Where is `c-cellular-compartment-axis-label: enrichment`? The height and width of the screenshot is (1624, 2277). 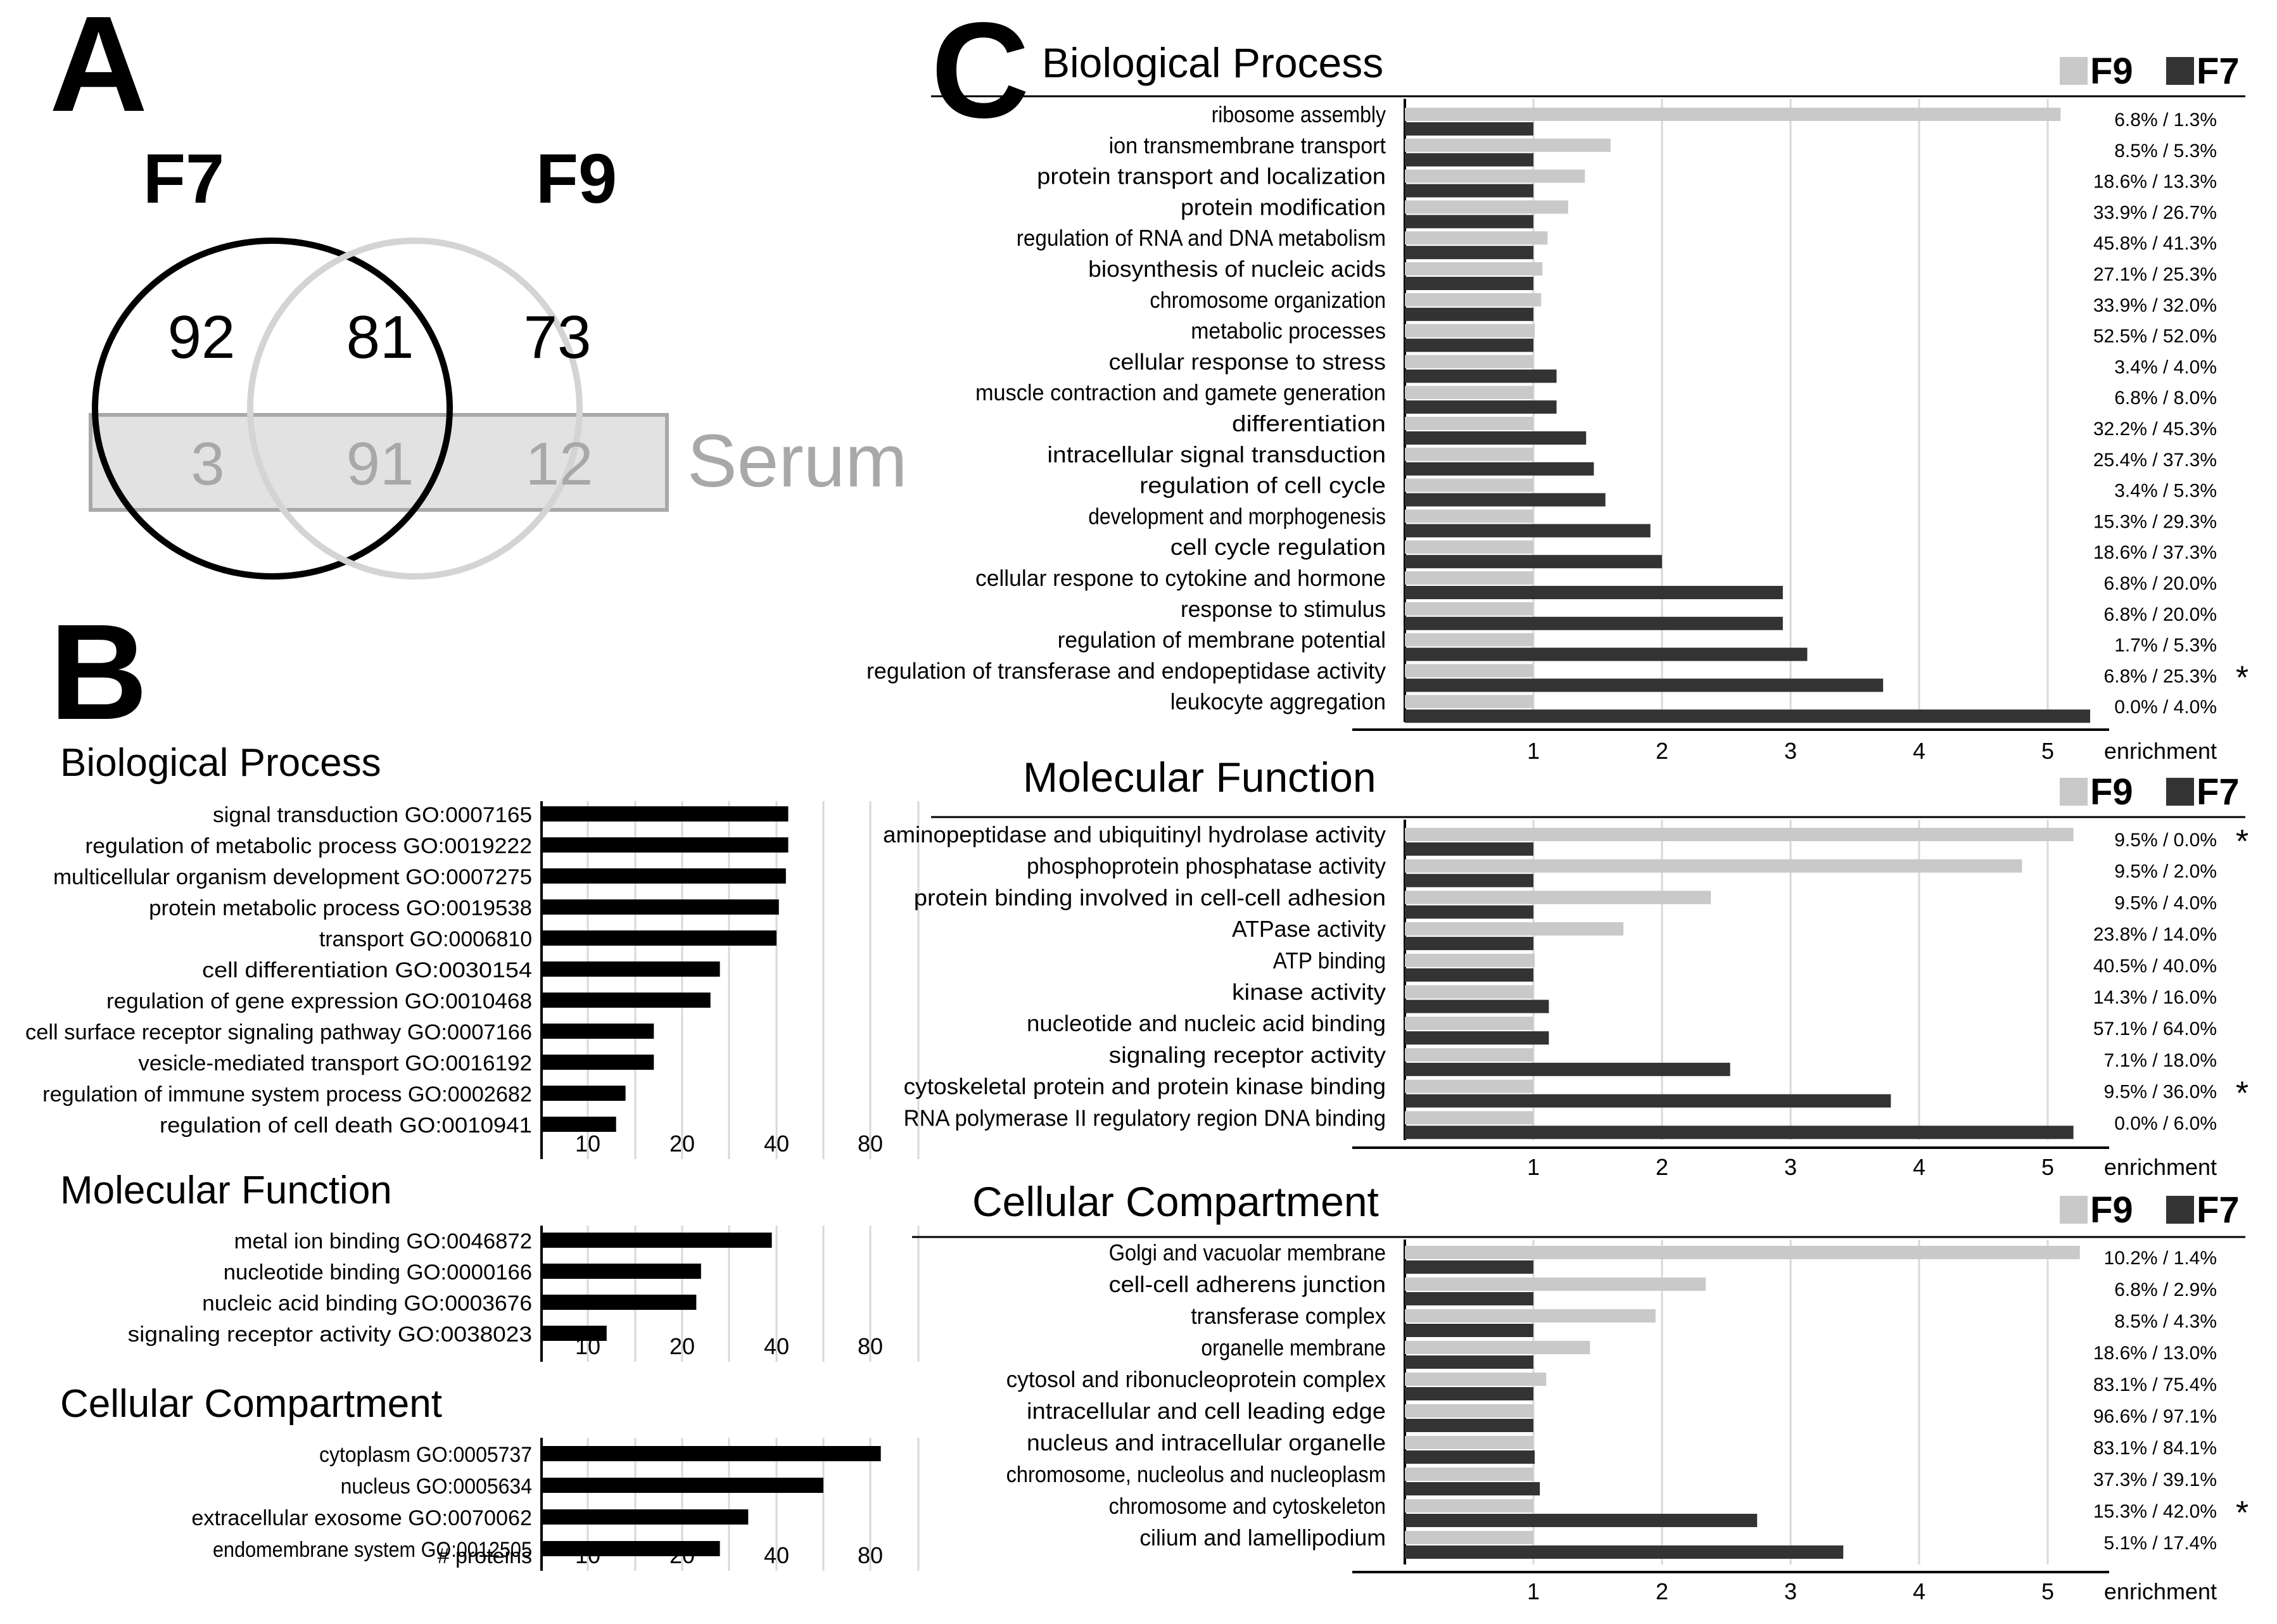 c-cellular-compartment-axis-label: enrichment is located at coordinates (2160, 1591).